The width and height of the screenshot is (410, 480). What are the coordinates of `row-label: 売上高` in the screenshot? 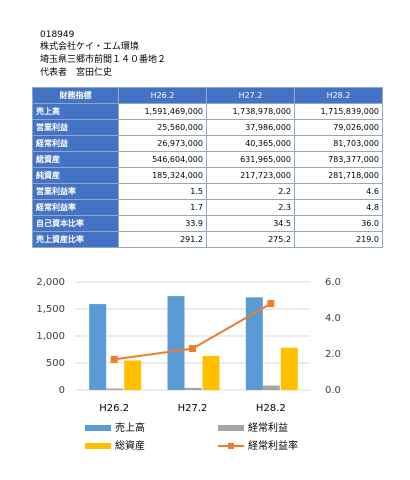 It's located at (75, 111).